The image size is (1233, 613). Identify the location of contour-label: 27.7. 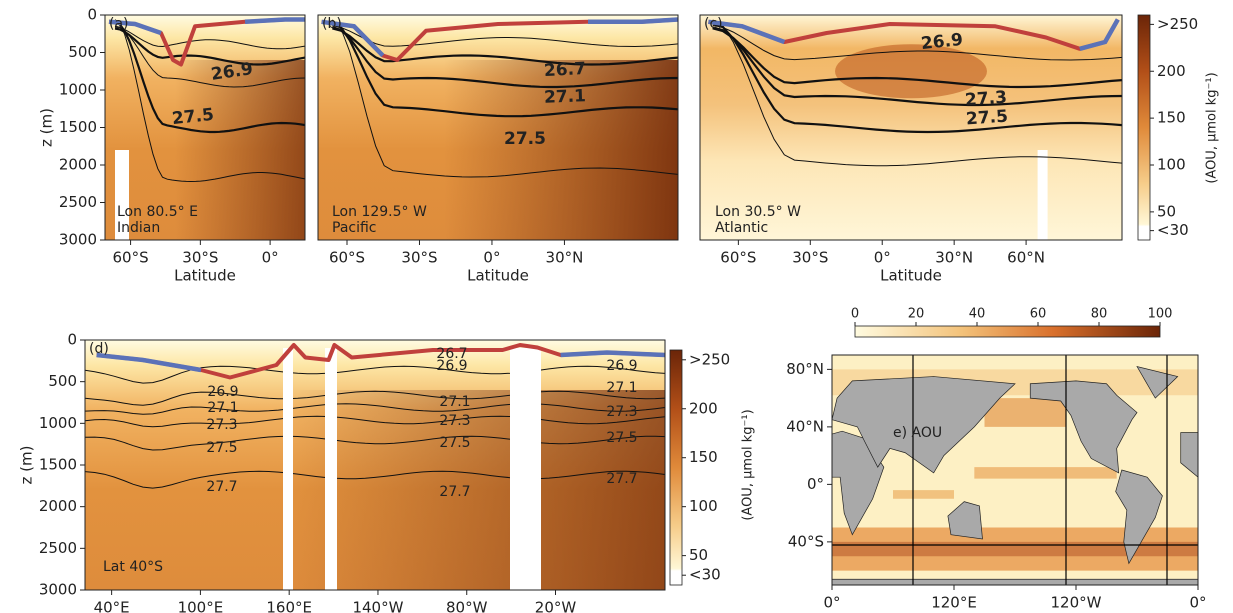
(621, 479).